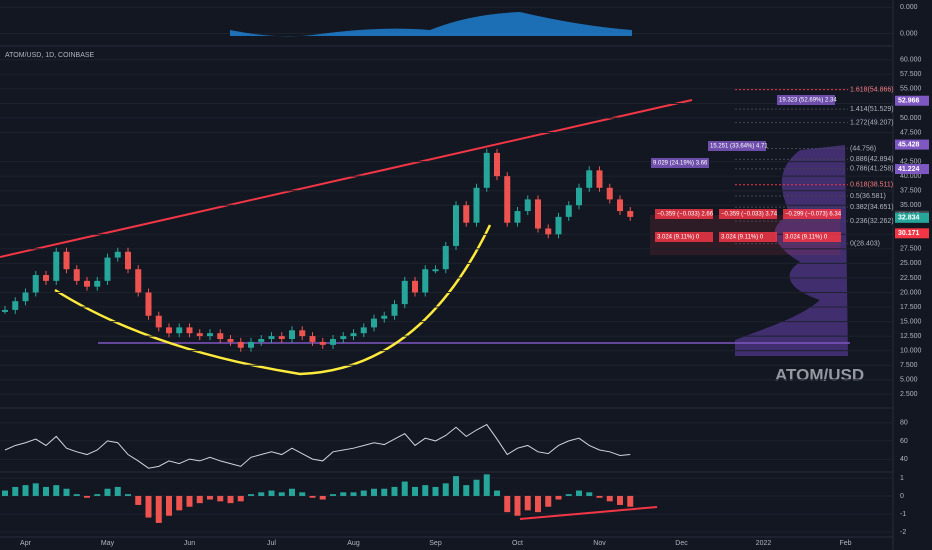  Describe the element at coordinates (271, 543) in the screenshot. I see `x-tick-label: Jul` at that location.